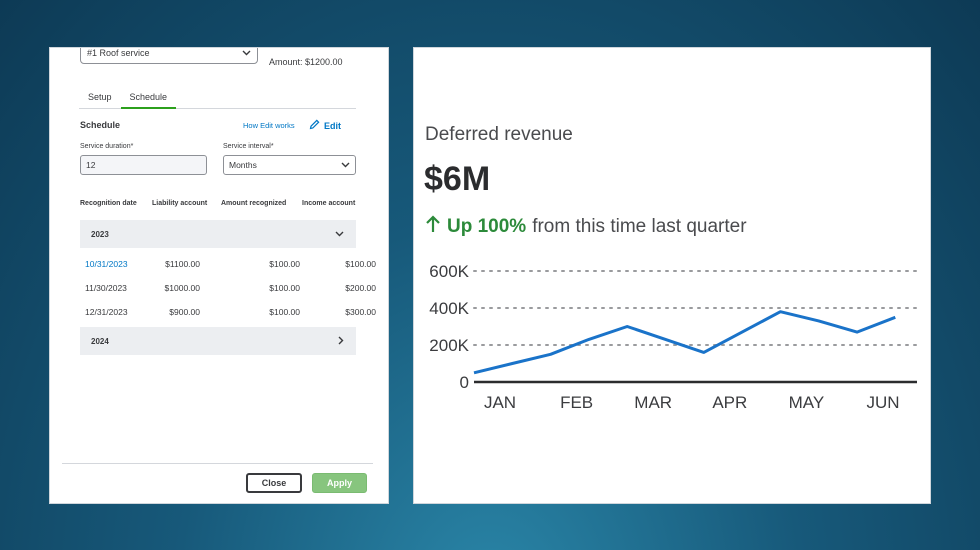 The image size is (980, 550). What do you see at coordinates (306, 62) in the screenshot?
I see `amount-label: Amount: $1200.00` at bounding box center [306, 62].